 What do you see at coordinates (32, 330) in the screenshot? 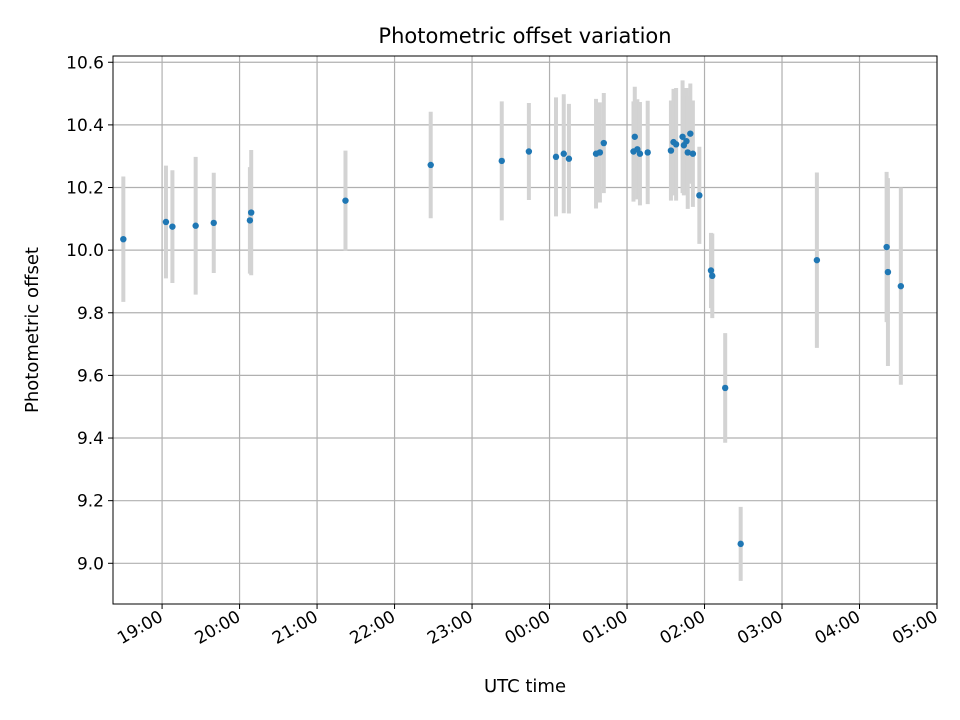
I see `y-axis-label: Photometric offset` at bounding box center [32, 330].